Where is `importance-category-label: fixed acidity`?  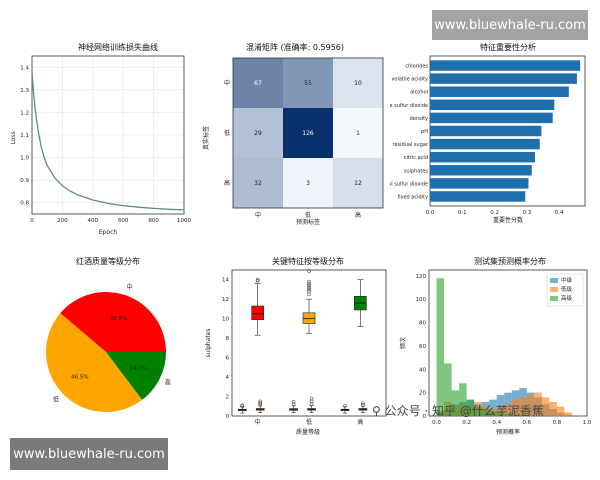 importance-category-label: fixed acidity is located at coordinates (413, 197).